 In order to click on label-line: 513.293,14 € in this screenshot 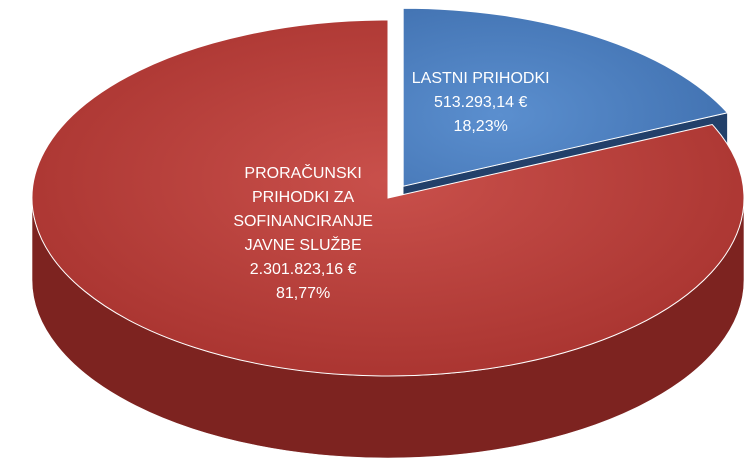, I will do `click(480, 103)`.